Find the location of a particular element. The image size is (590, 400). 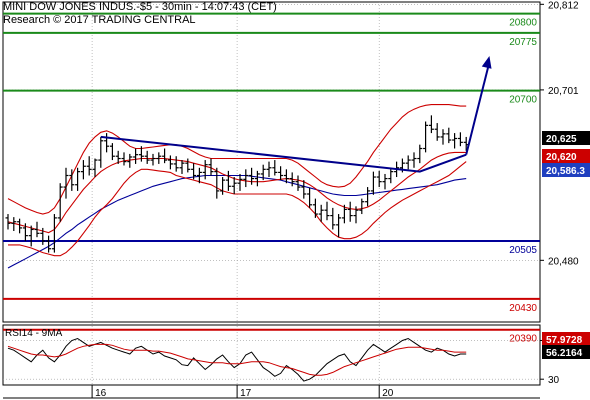

rsi-value-tag-label: 57.9728 is located at coordinates (564, 340).